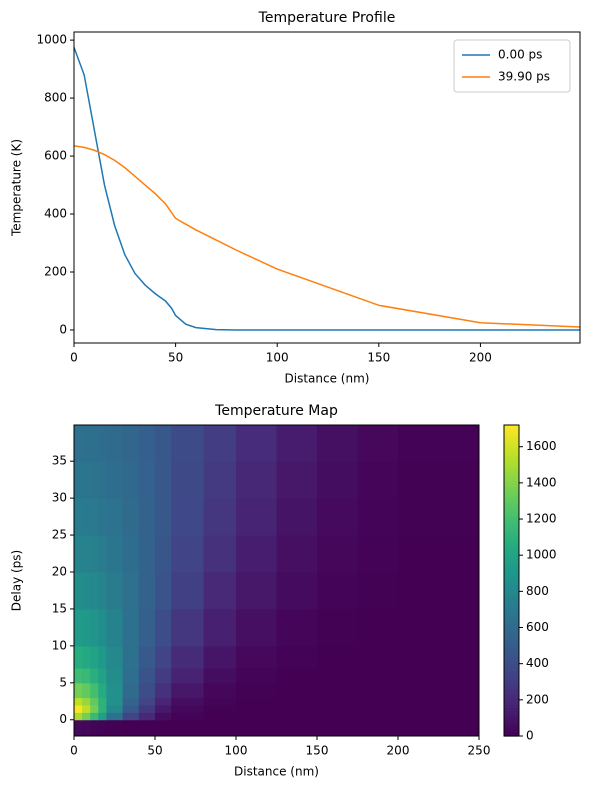 The image size is (590, 790). What do you see at coordinates (59, 535) in the screenshot?
I see `y-tick-label: 25` at bounding box center [59, 535].